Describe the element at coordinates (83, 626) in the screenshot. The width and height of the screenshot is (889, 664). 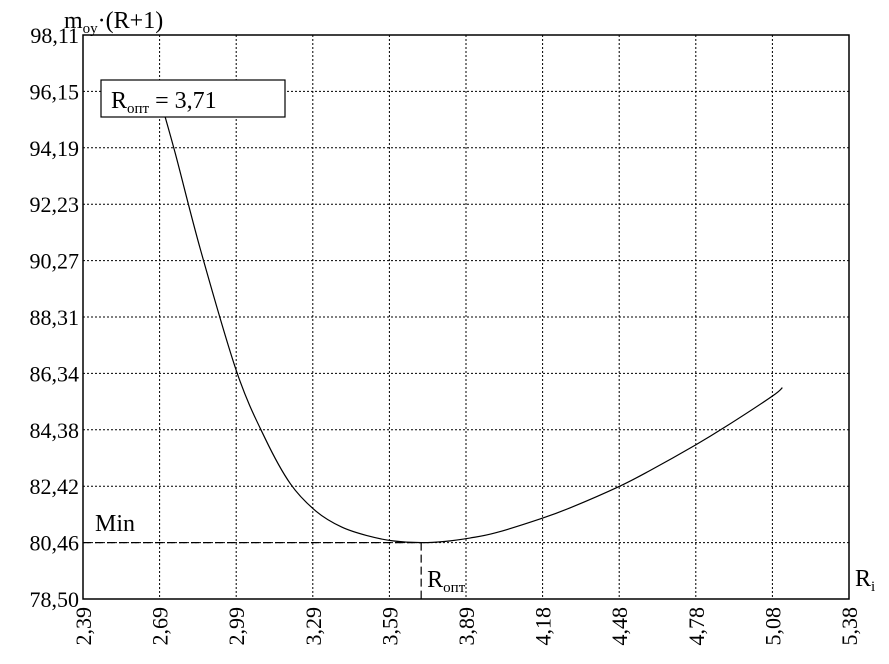
I see `x-tick-label: 2,39` at that location.